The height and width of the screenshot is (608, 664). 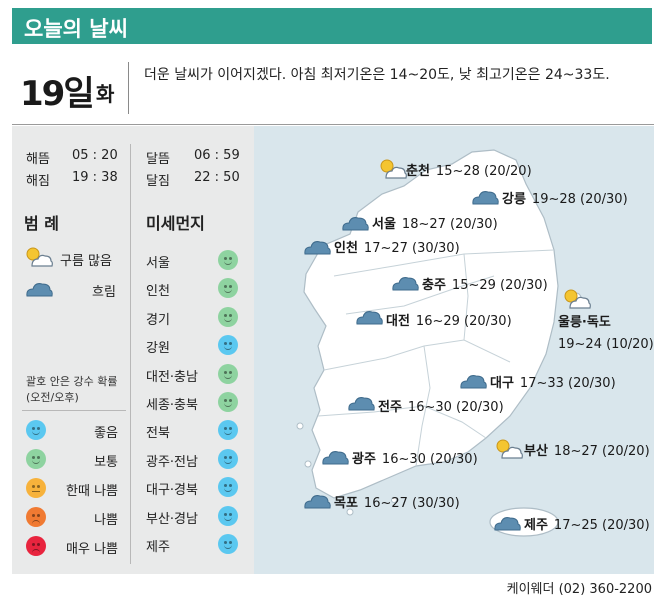 I want to click on city-forecast: 인천 17~27 (30/30), so click(x=397, y=246).